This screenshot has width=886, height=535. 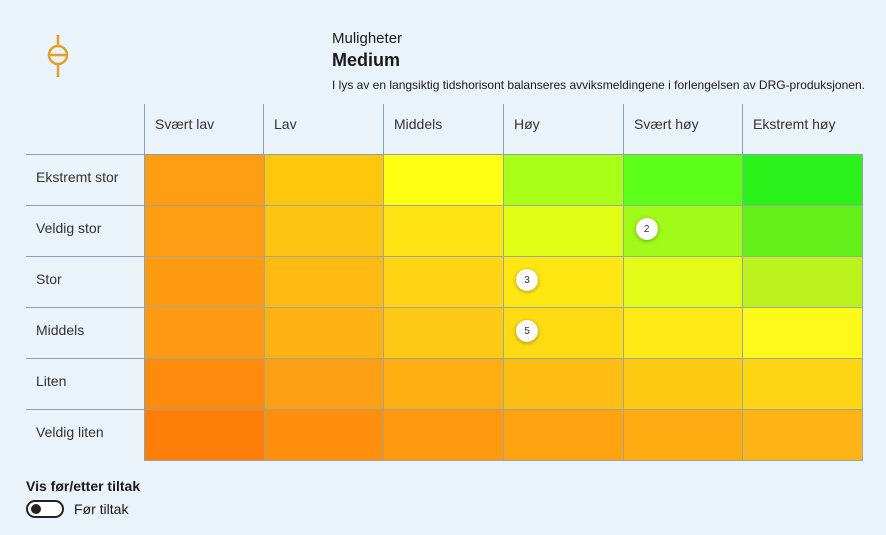 I want to click on row-header-stor: Stor, so click(x=85, y=281).